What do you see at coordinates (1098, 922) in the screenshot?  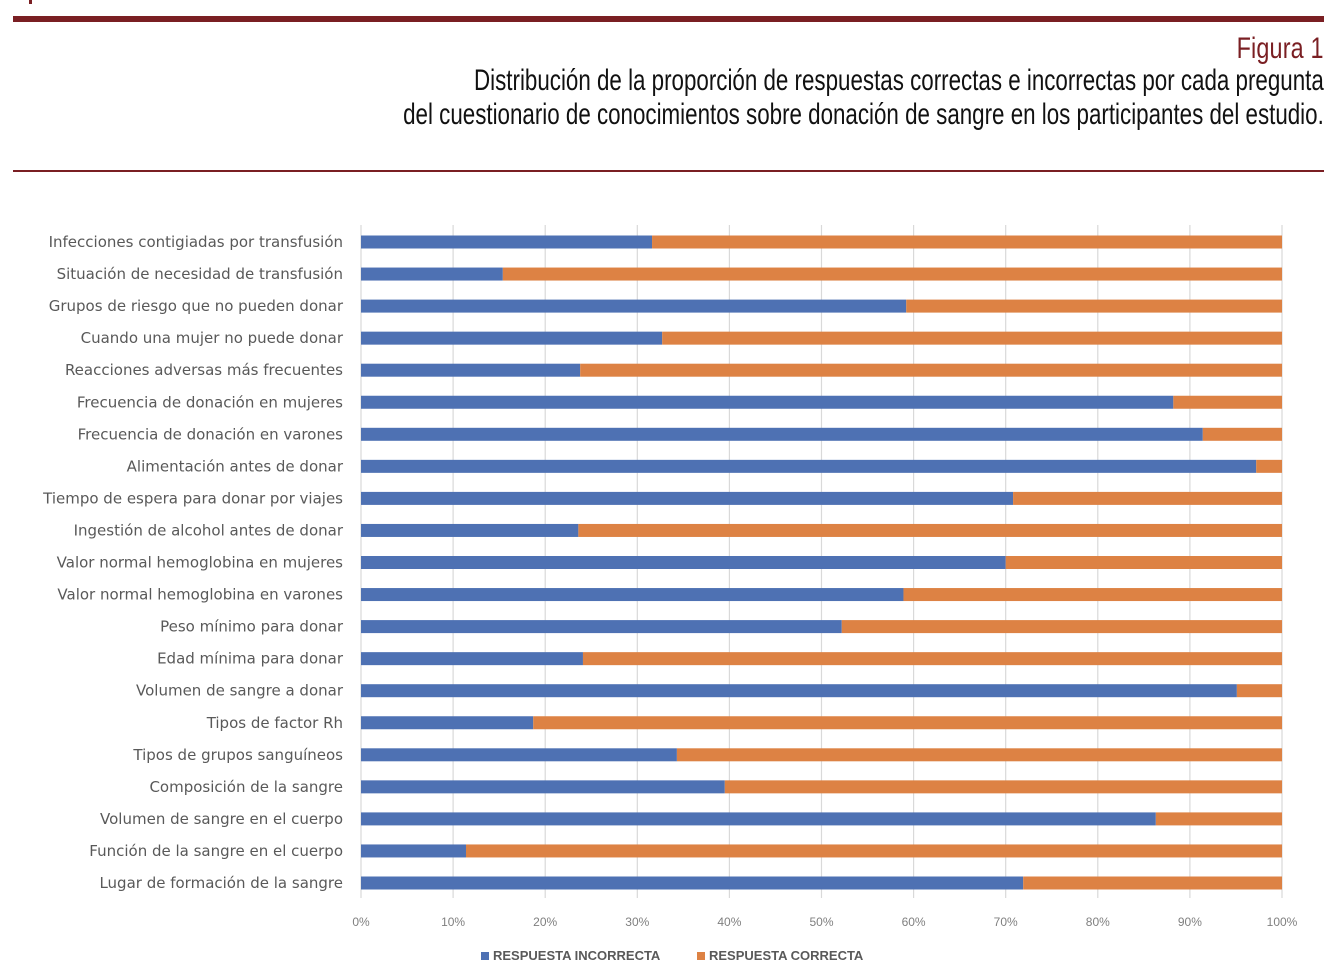 I see `x-tick-label: 80%` at bounding box center [1098, 922].